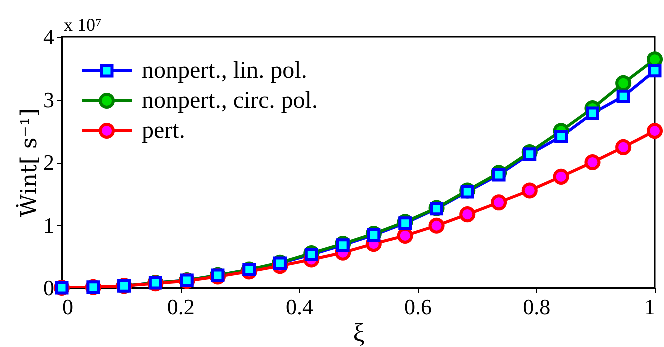  Describe the element at coordinates (300, 307) in the screenshot. I see `x-tick-label: 0.4` at that location.